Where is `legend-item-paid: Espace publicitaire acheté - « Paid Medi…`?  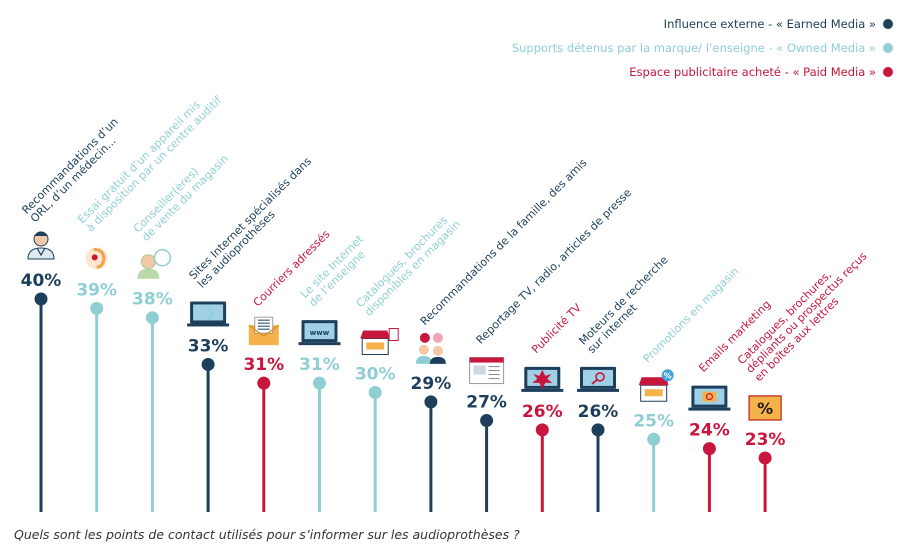
legend-item-paid: Espace publicitaire acheté - « Paid Medi… is located at coordinates (702, 72).